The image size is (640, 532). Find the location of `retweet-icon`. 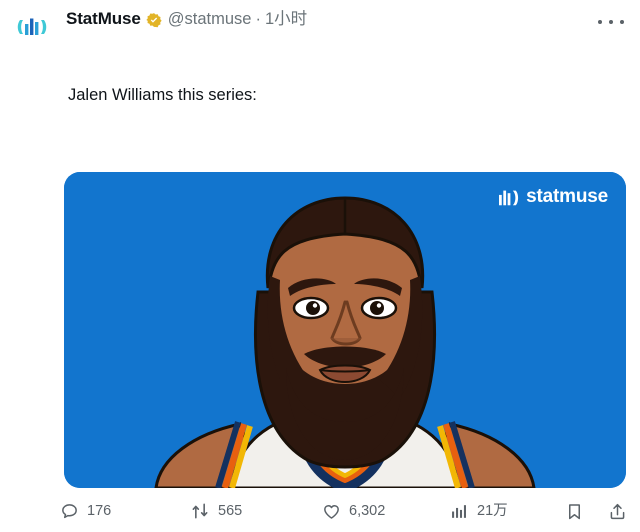

retweet-icon is located at coordinates (200, 511).